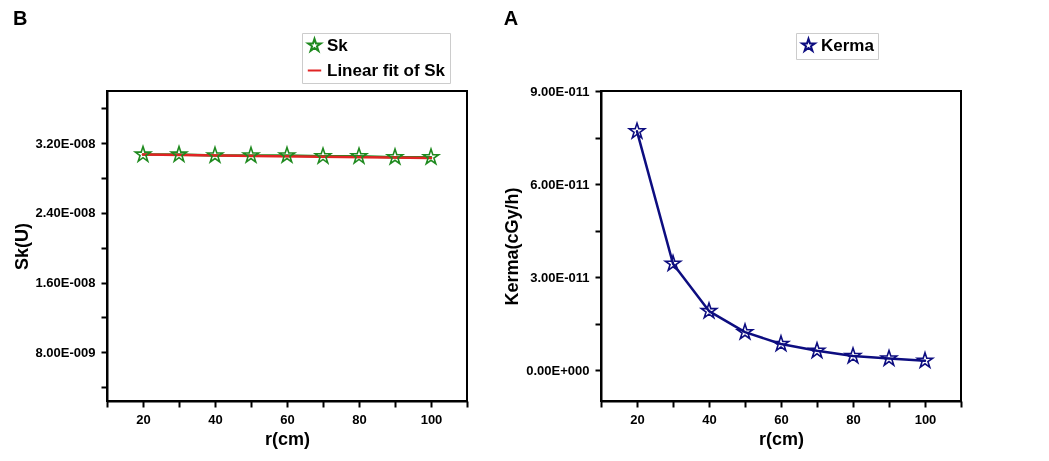 This screenshot has height=461, width=1049. What do you see at coordinates (560, 91) in the screenshot?
I see `y-tick-label: 9.00E-011` at bounding box center [560, 91].